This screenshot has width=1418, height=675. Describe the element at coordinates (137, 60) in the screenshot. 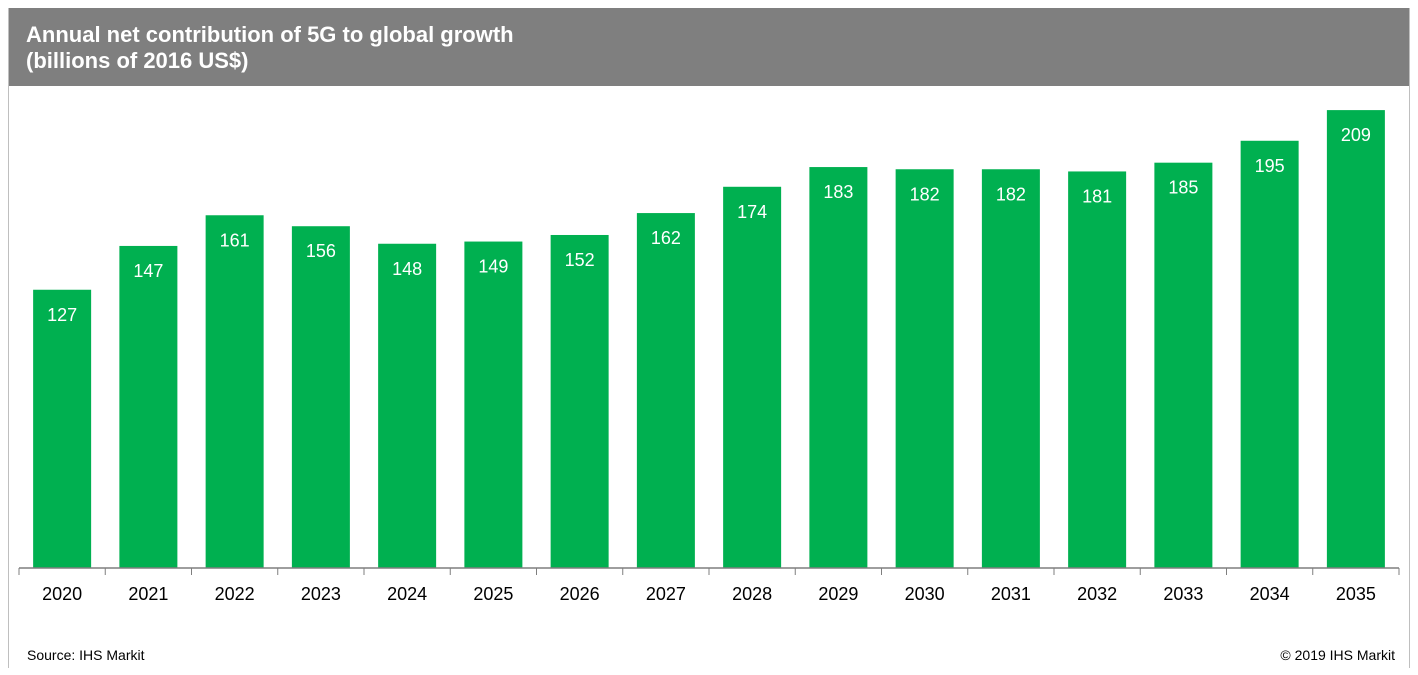

I see `chart-subtitle: (billions of 2016 US$)` at that location.